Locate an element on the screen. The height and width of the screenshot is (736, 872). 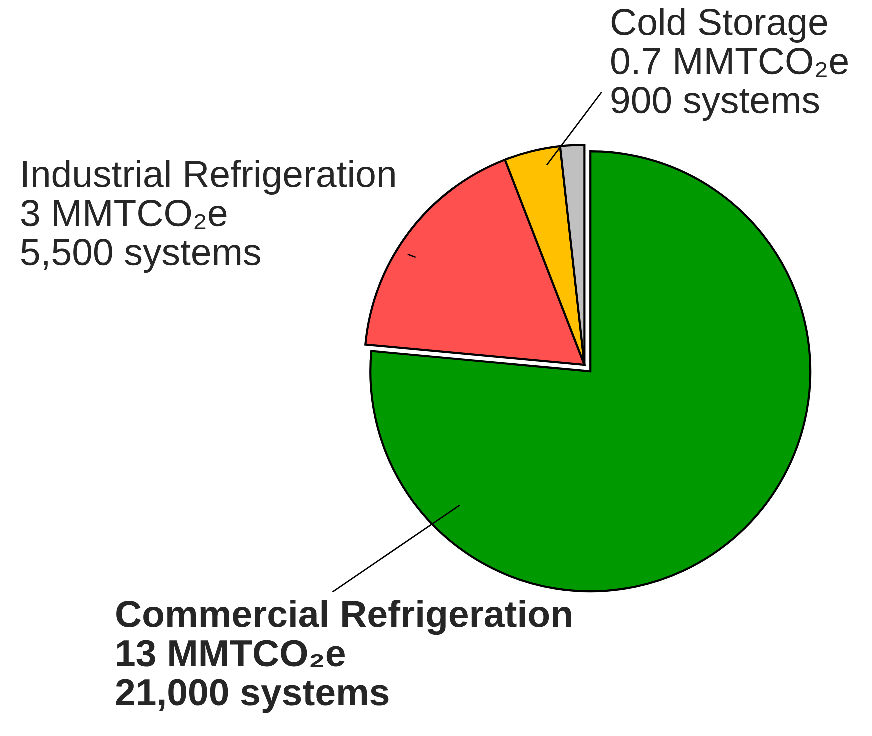
slice-label: Commercial Refrigeration is located at coordinates (344, 618).